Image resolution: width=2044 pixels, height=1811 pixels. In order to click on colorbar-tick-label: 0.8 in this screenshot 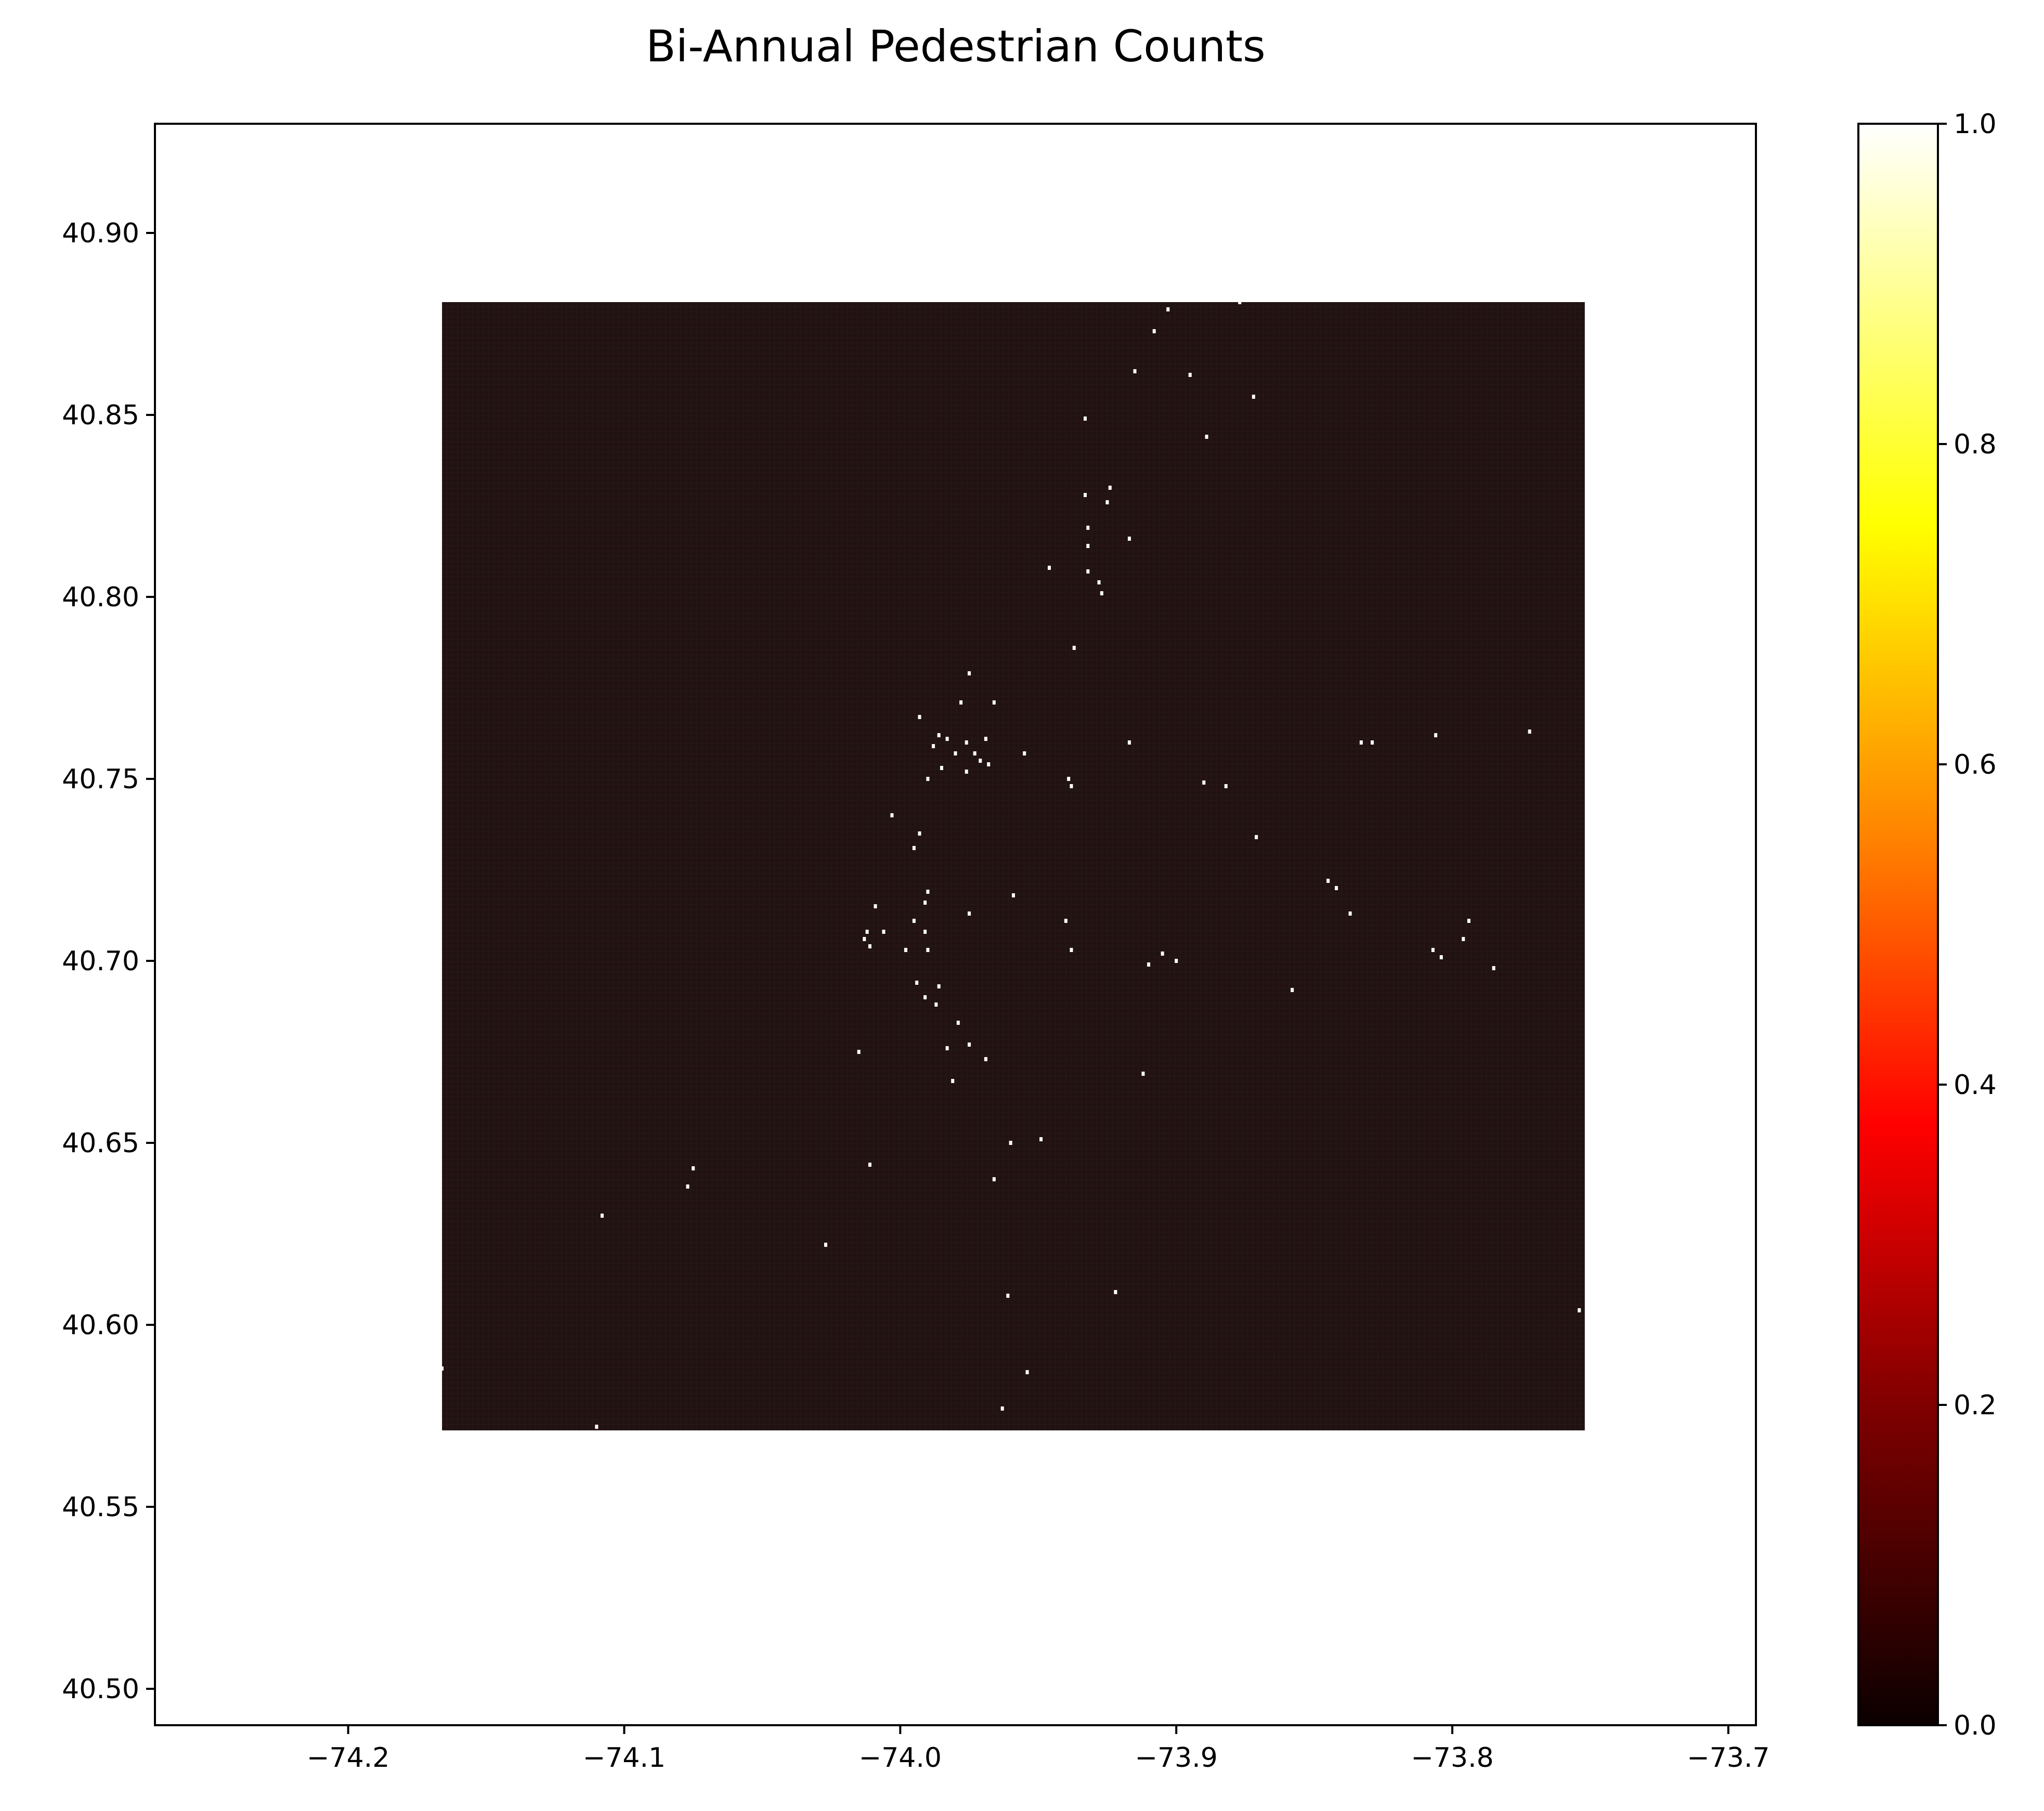, I will do `click(1975, 444)`.